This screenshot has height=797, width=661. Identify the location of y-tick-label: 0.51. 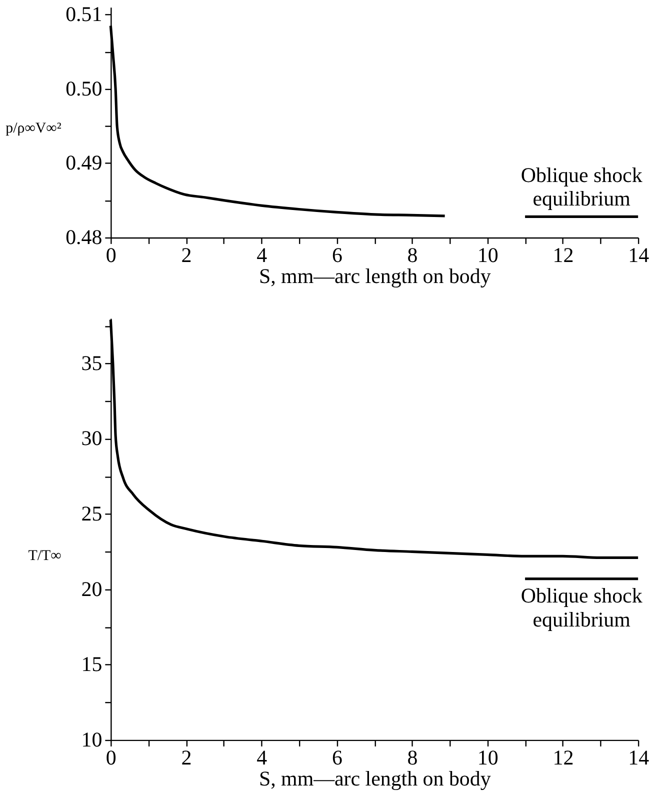
(84, 14).